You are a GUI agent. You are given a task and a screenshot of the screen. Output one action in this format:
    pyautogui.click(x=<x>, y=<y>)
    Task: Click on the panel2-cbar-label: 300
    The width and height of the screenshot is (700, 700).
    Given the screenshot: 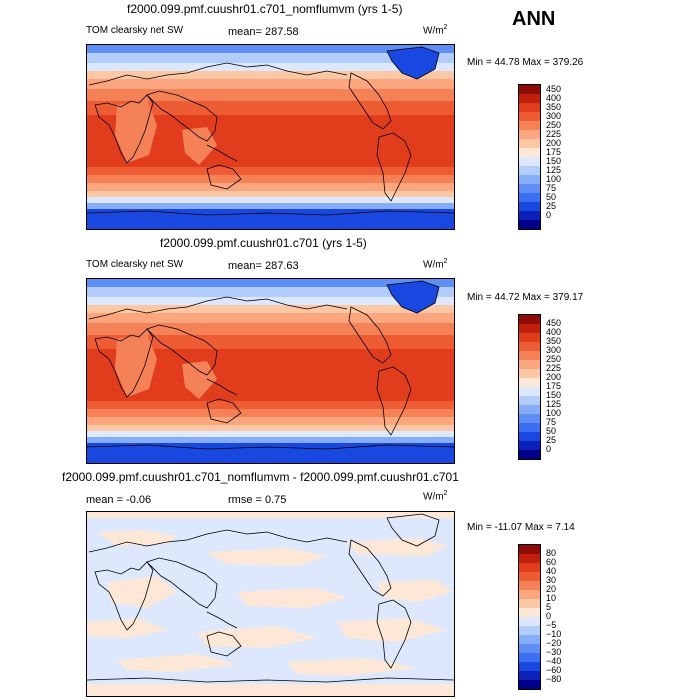 What is the action you would take?
    pyautogui.click(x=554, y=350)
    